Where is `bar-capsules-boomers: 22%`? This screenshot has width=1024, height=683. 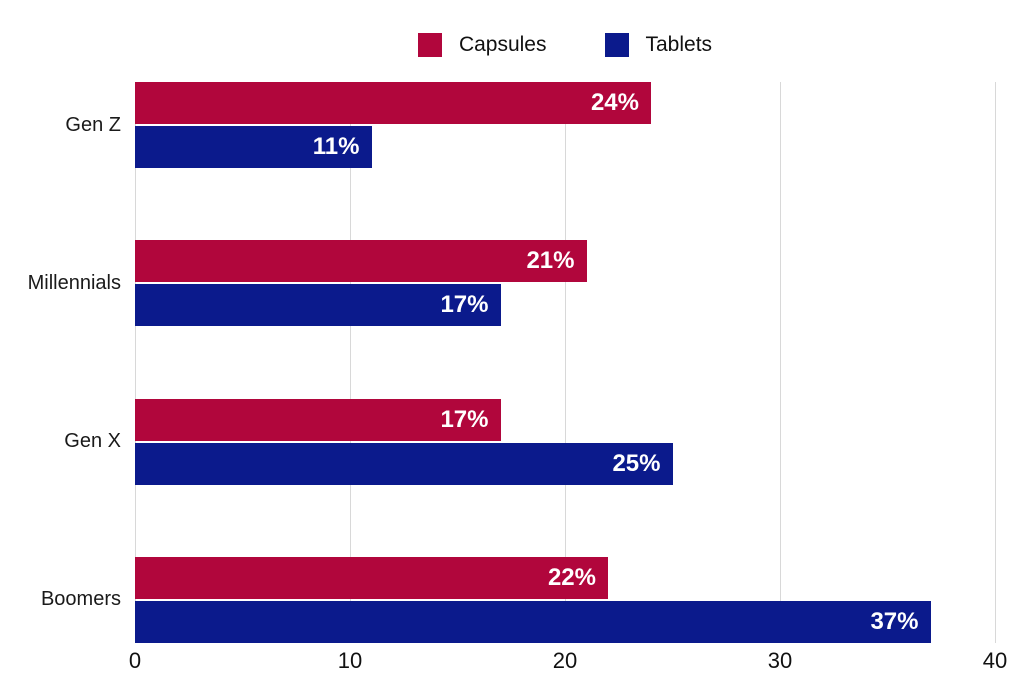 bar-capsules-boomers: 22% is located at coordinates (371, 577).